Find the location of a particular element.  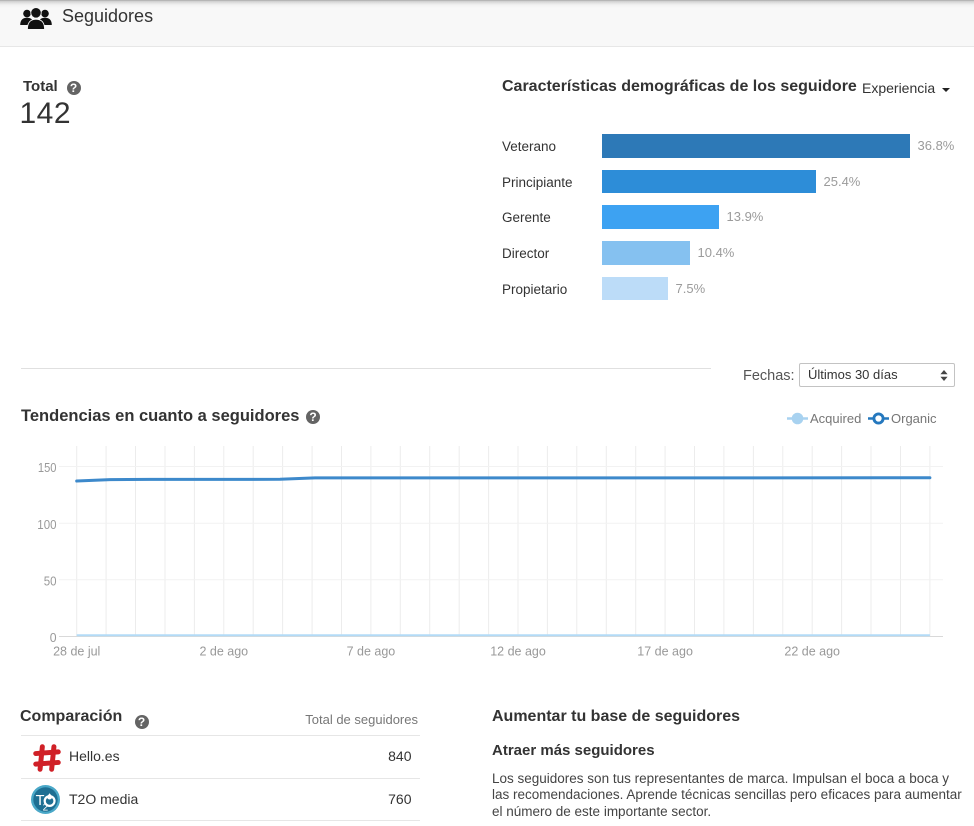

svg-text: 22 de ago is located at coordinates (812, 652).